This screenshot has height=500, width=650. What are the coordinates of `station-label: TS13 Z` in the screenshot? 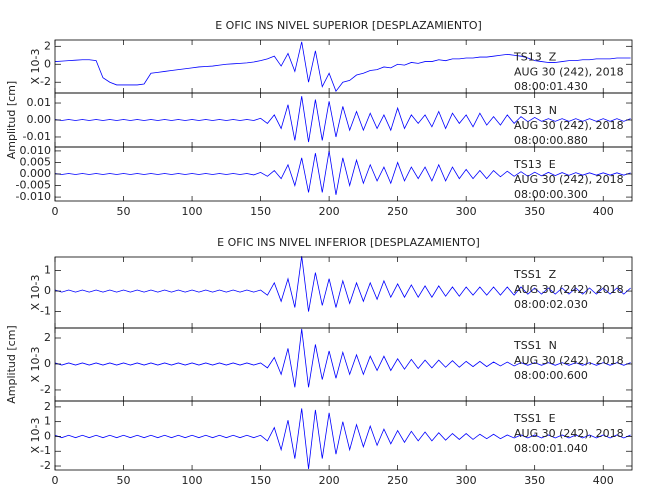 It's located at (535, 57).